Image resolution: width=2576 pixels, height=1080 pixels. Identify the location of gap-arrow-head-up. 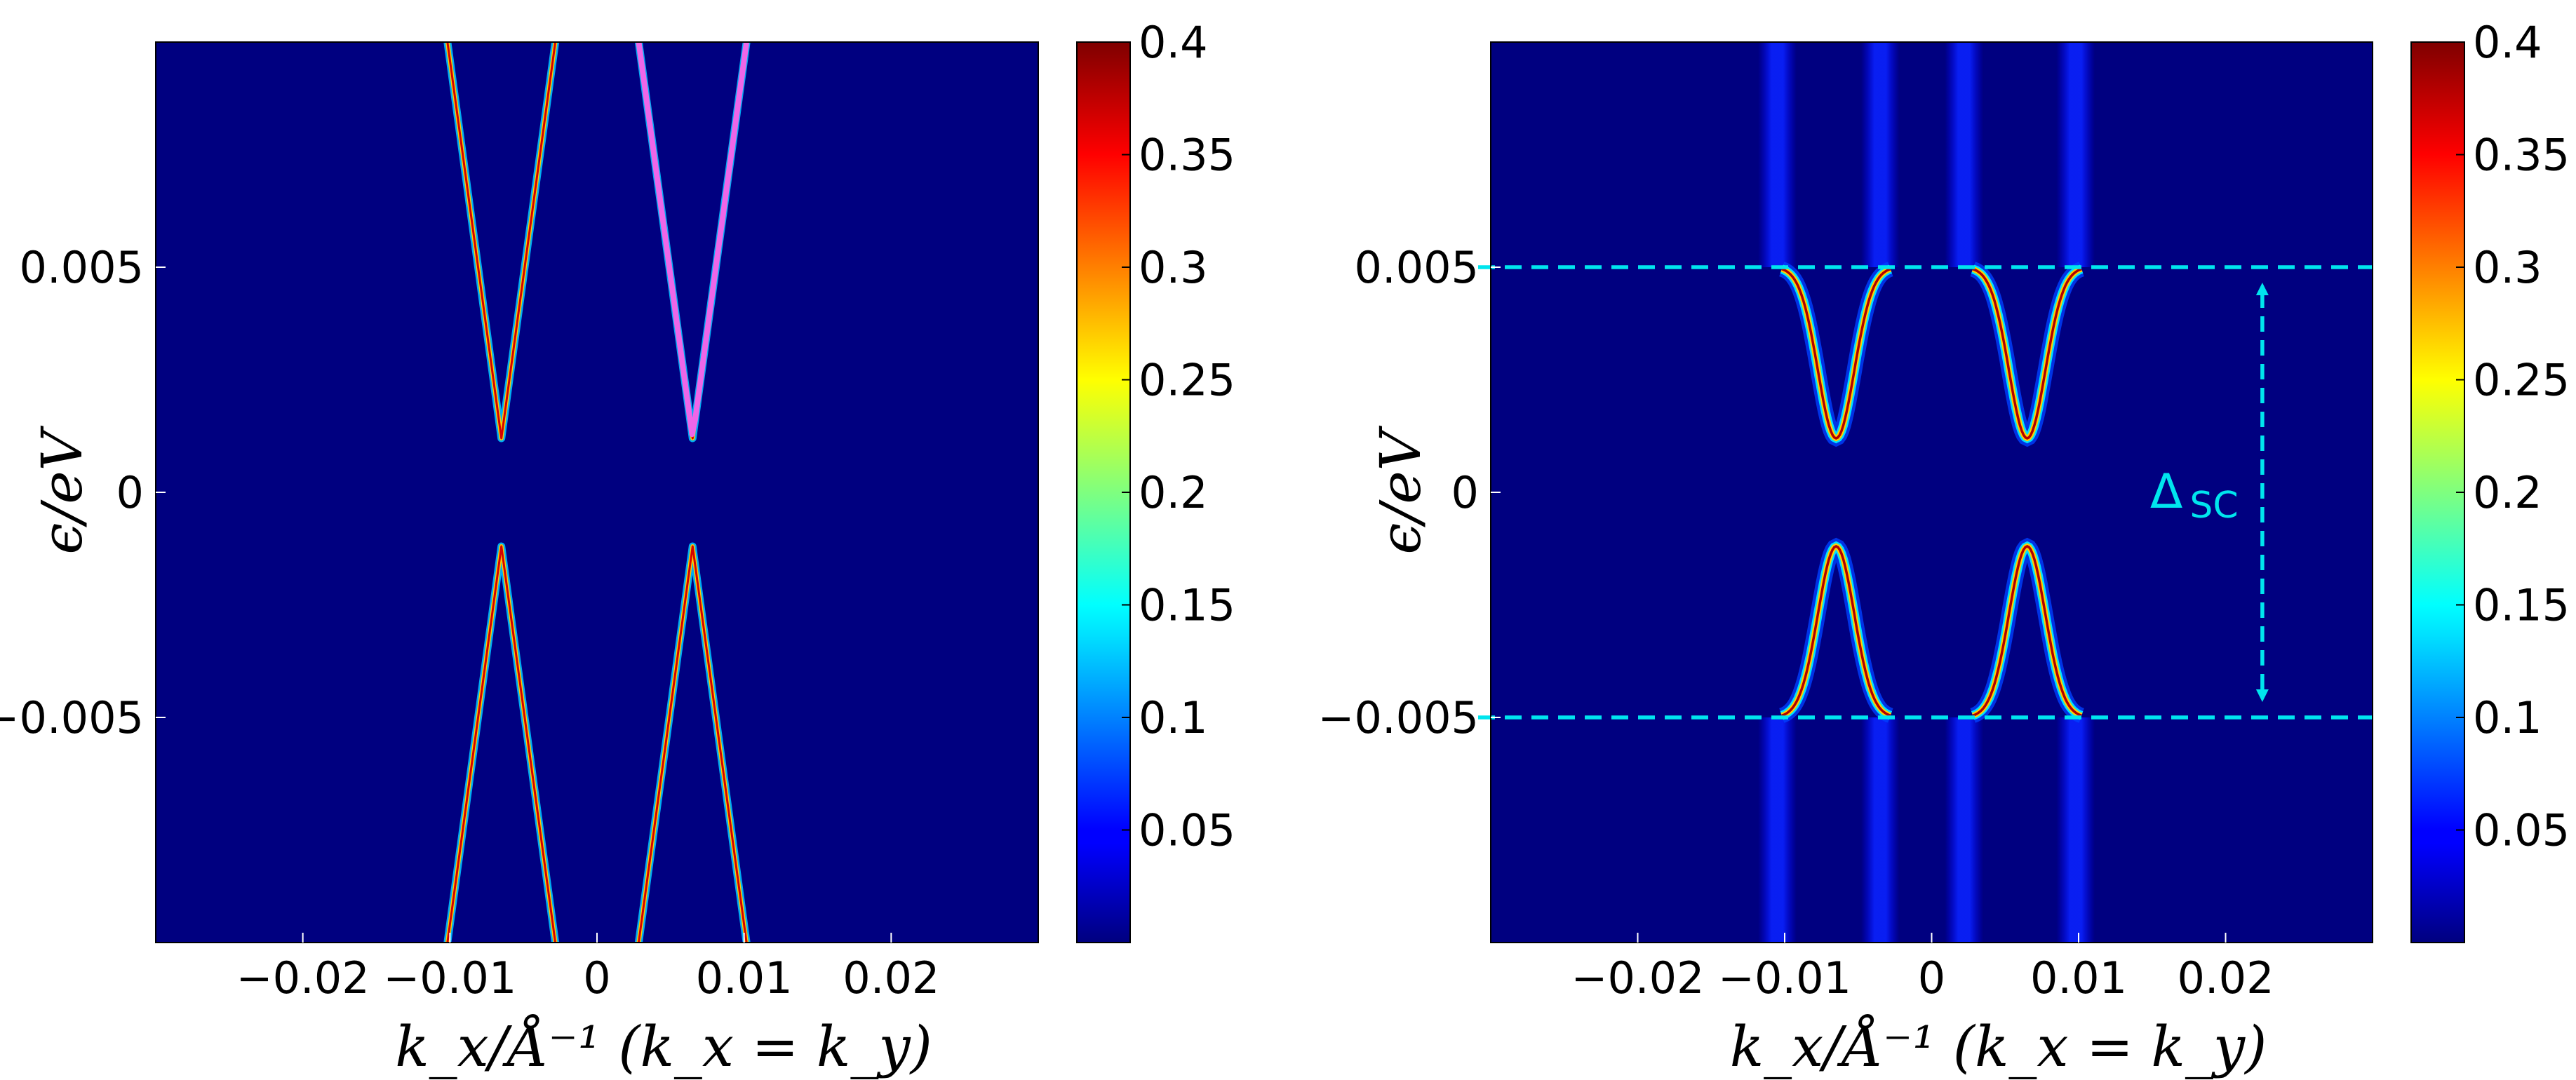
(2262, 289).